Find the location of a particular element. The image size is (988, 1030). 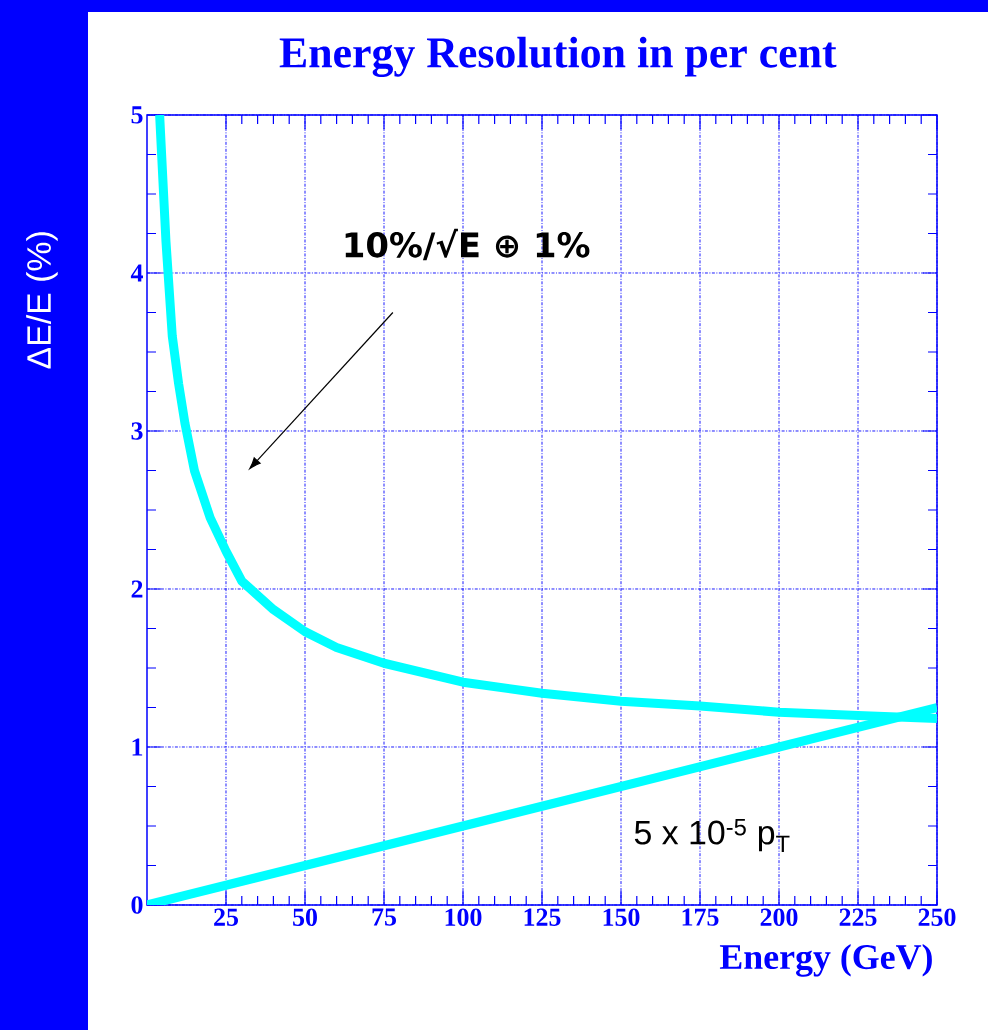

y-tick-label: 5 is located at coordinates (137, 115).